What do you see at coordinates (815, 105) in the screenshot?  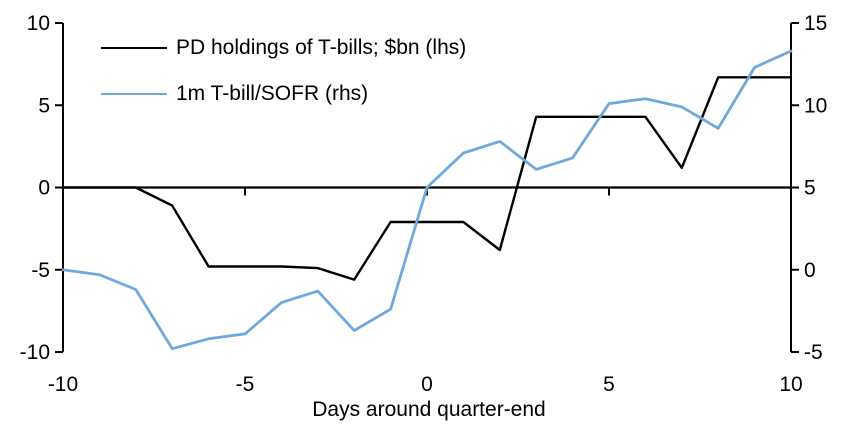 I see `right-axis-tick-label: 10` at bounding box center [815, 105].